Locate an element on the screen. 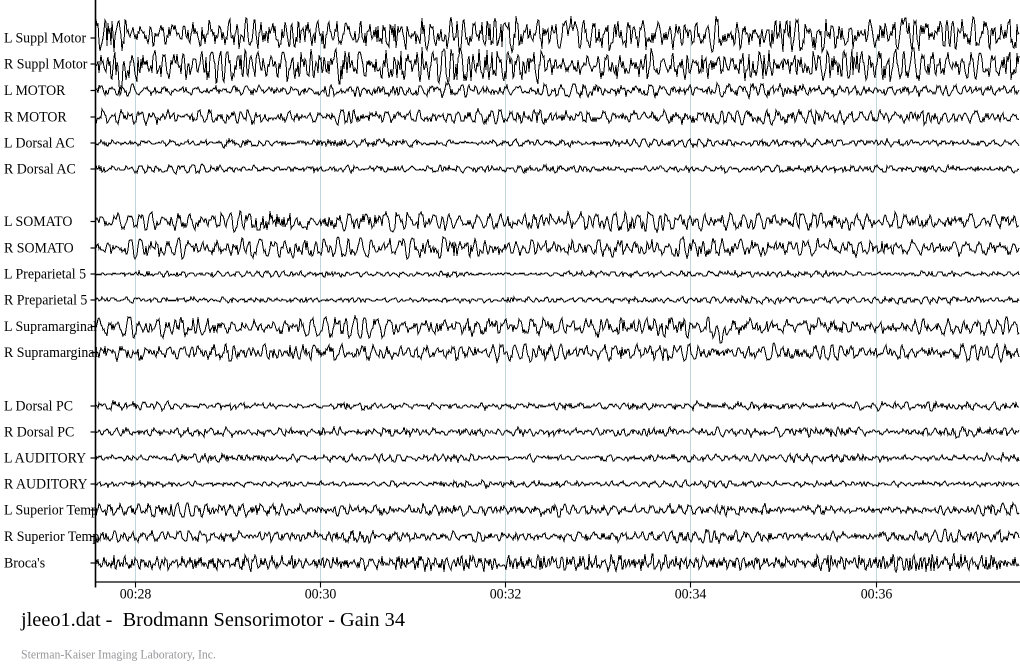 The image size is (1020, 668). svg-text: L SOMATO is located at coordinates (38, 222).